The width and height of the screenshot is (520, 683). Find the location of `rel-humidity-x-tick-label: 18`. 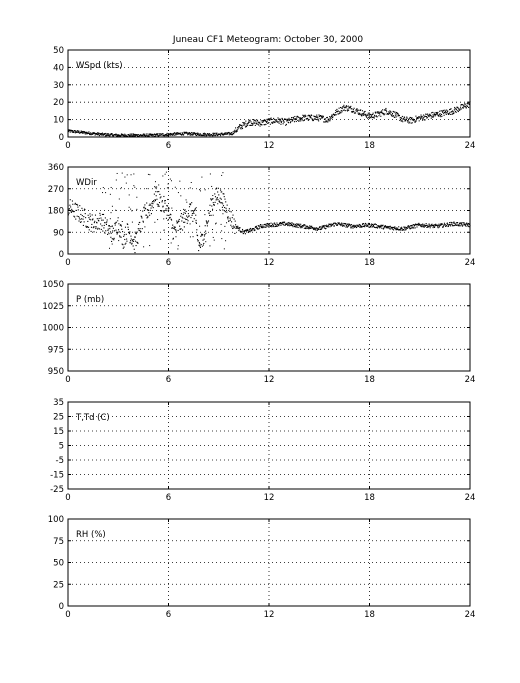

rel-humidity-x-tick-label: 18 is located at coordinates (369, 615).